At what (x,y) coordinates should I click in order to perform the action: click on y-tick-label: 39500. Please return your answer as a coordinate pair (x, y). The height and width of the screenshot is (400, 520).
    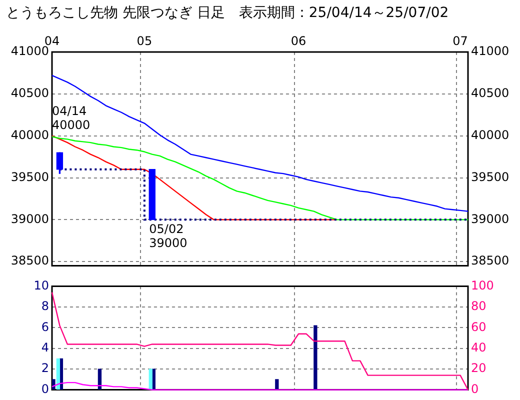
    Looking at the image, I should click on (29, 177).